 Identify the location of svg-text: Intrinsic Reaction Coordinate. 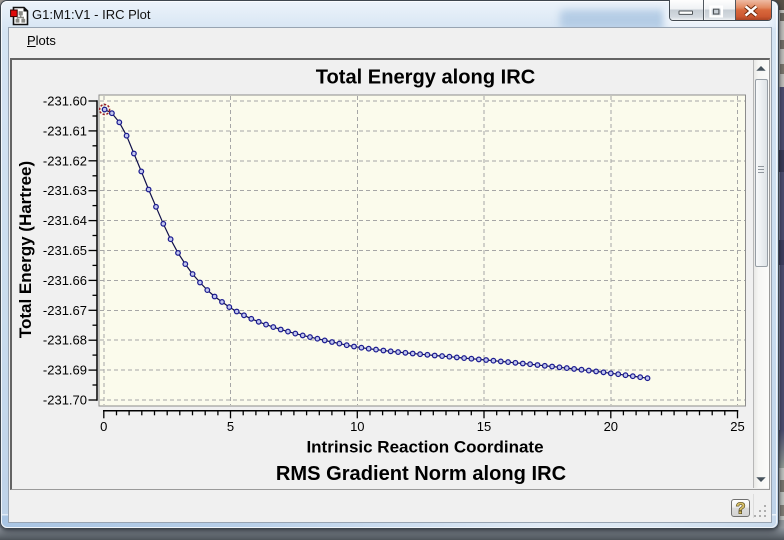
(424, 446).